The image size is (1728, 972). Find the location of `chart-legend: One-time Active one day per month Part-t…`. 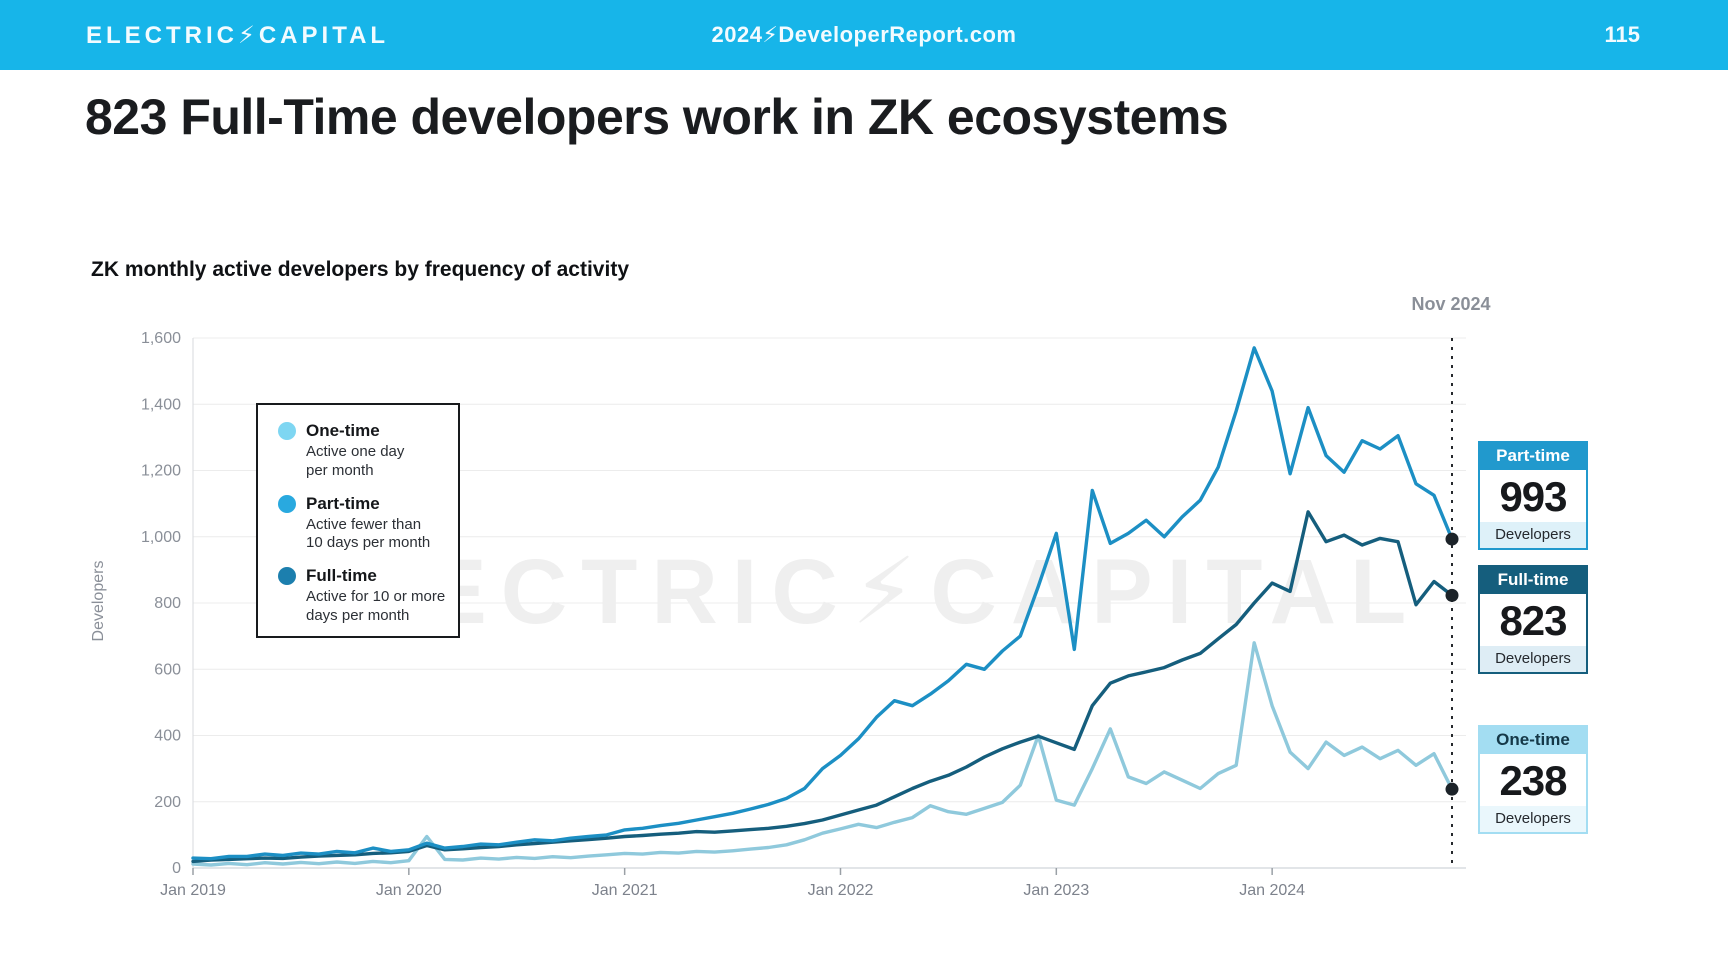

chart-legend: One-time Active one day per month Part-t… is located at coordinates (358, 520).